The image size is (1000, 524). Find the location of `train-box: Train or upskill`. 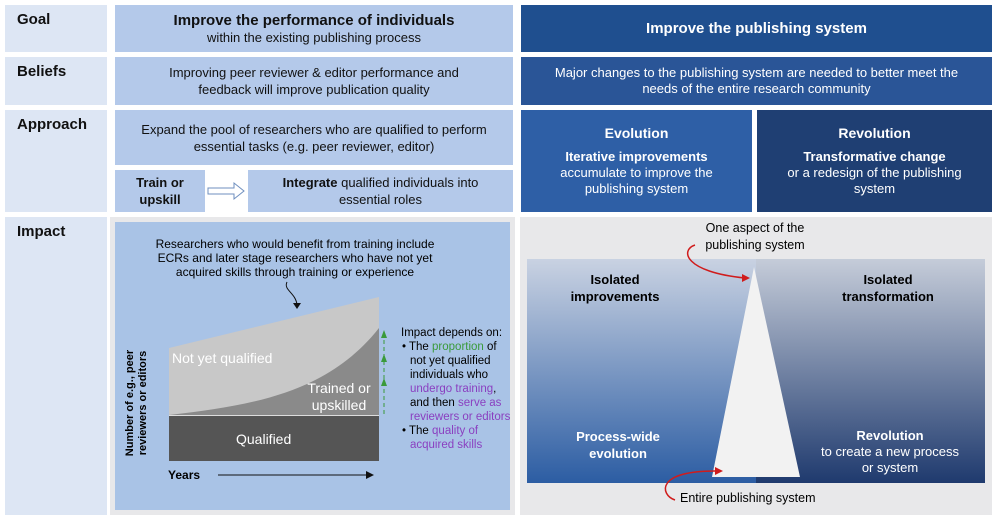

train-box: Train or upskill is located at coordinates (160, 191).